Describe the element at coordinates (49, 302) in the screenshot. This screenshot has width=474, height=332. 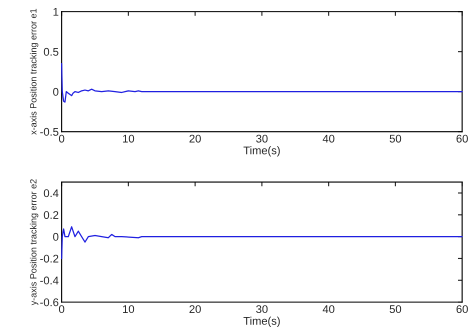
I see `y-tick-label: -0.6` at that location.